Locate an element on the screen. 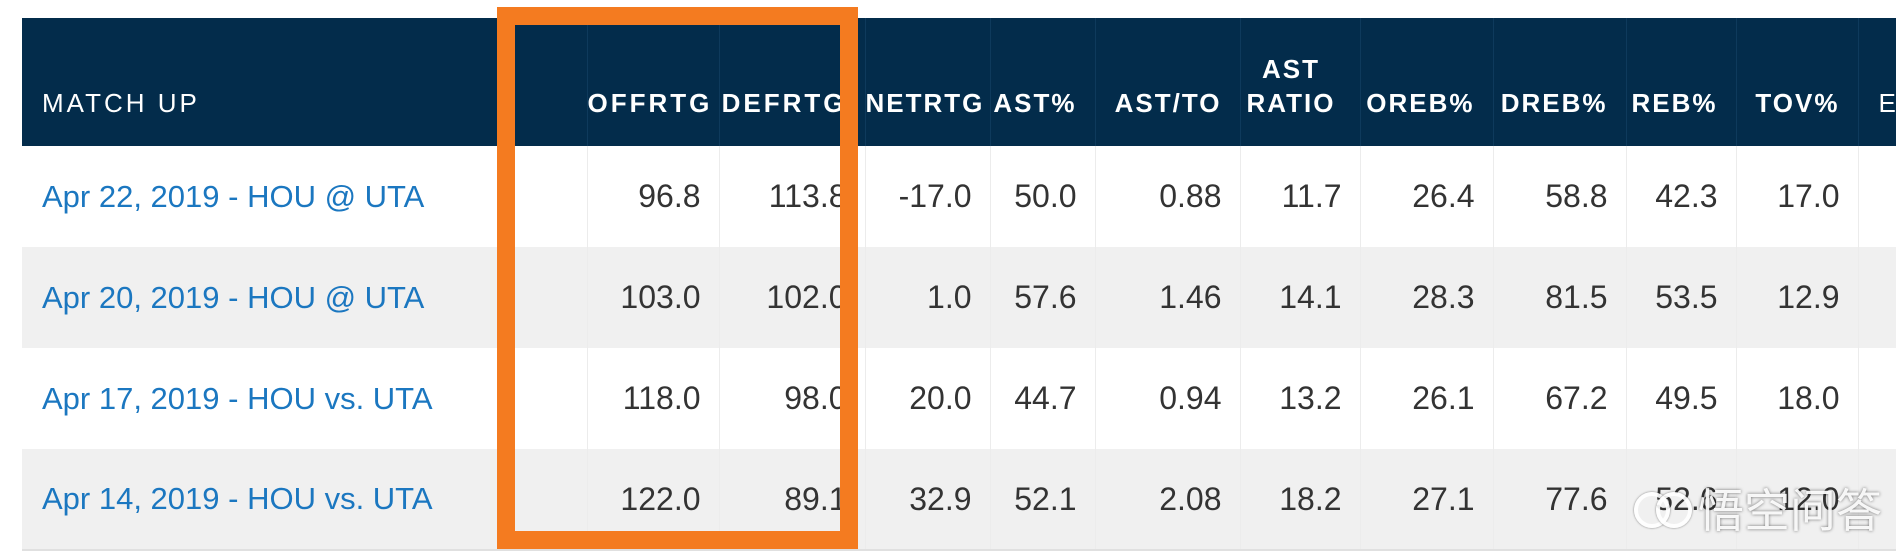 The height and width of the screenshot is (557, 1896). ast-to-cell: 2.08 is located at coordinates (1168, 500).